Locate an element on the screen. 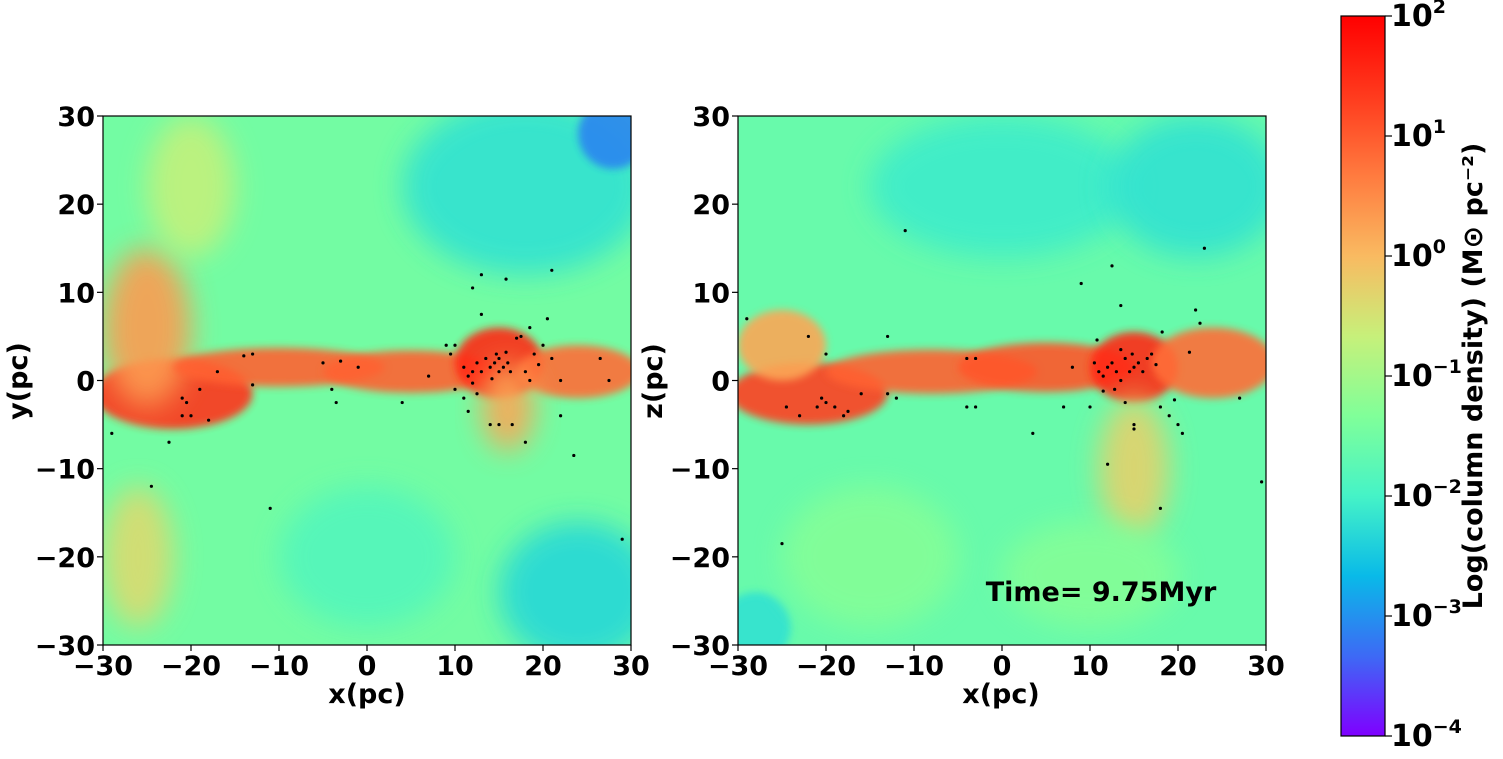 The width and height of the screenshot is (1503, 759). y-tick-label: 30 is located at coordinates (711, 117).